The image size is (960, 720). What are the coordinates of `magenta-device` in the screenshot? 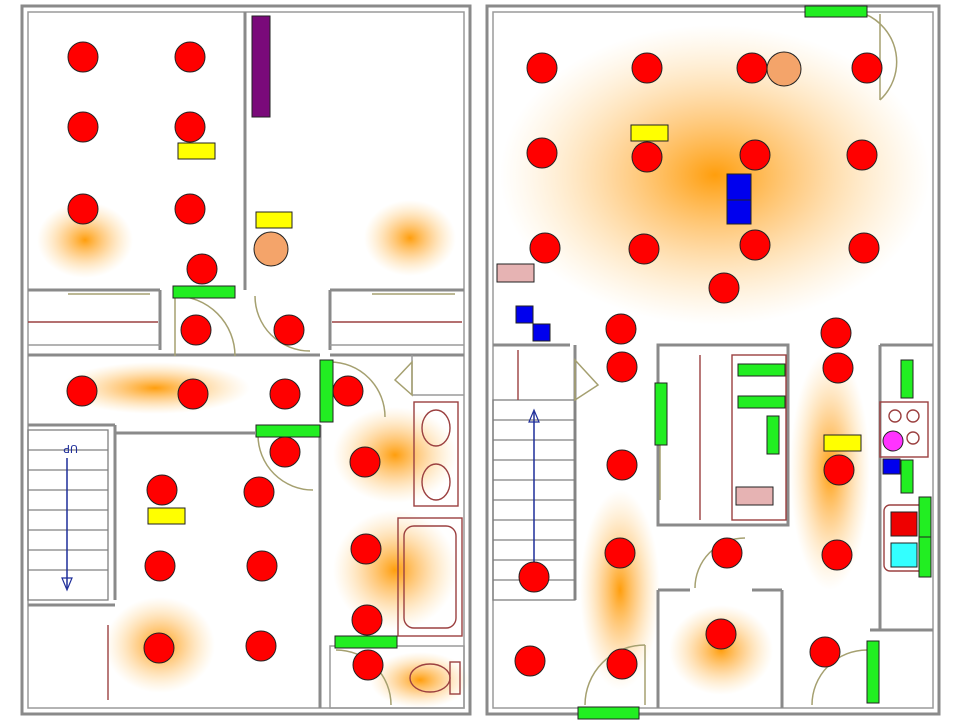 It's located at (893, 441).